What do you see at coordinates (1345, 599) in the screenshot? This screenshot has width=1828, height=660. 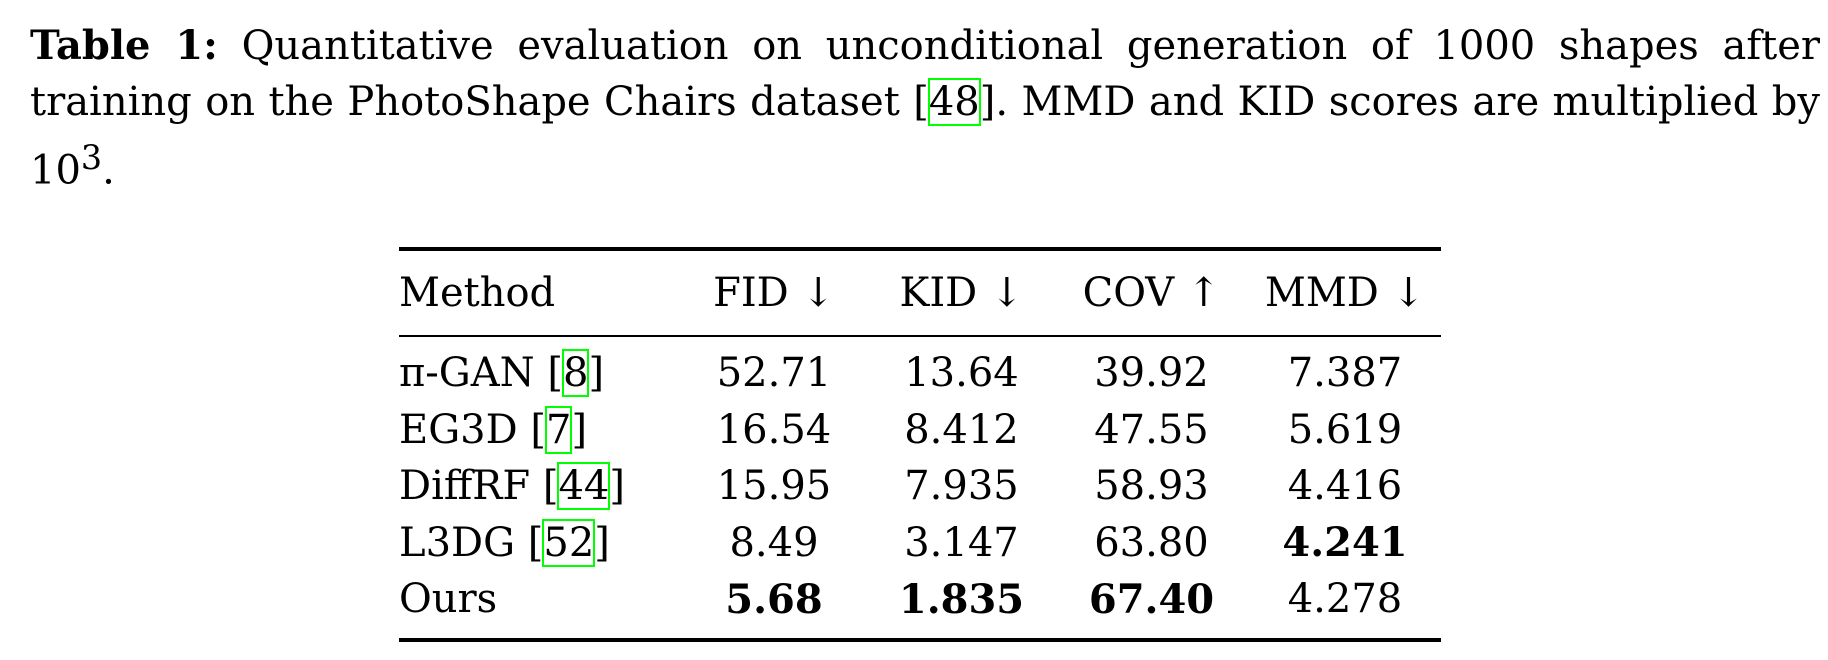 I see `mmd-cell: 4.278` at bounding box center [1345, 599].